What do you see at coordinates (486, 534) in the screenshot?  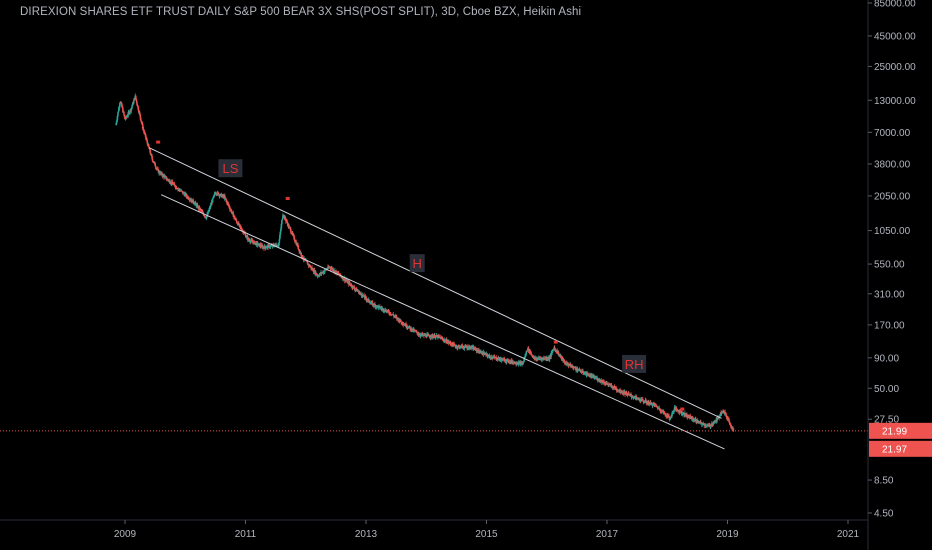 I see `x-tick-label: 2015` at bounding box center [486, 534].